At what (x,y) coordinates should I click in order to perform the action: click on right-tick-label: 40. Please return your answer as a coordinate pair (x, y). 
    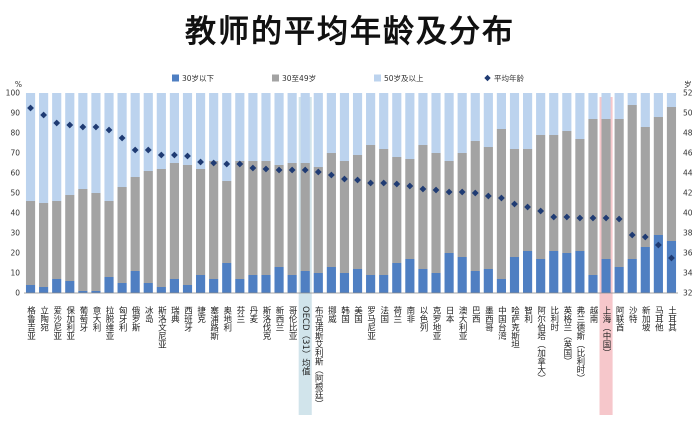
    Looking at the image, I should click on (688, 213).